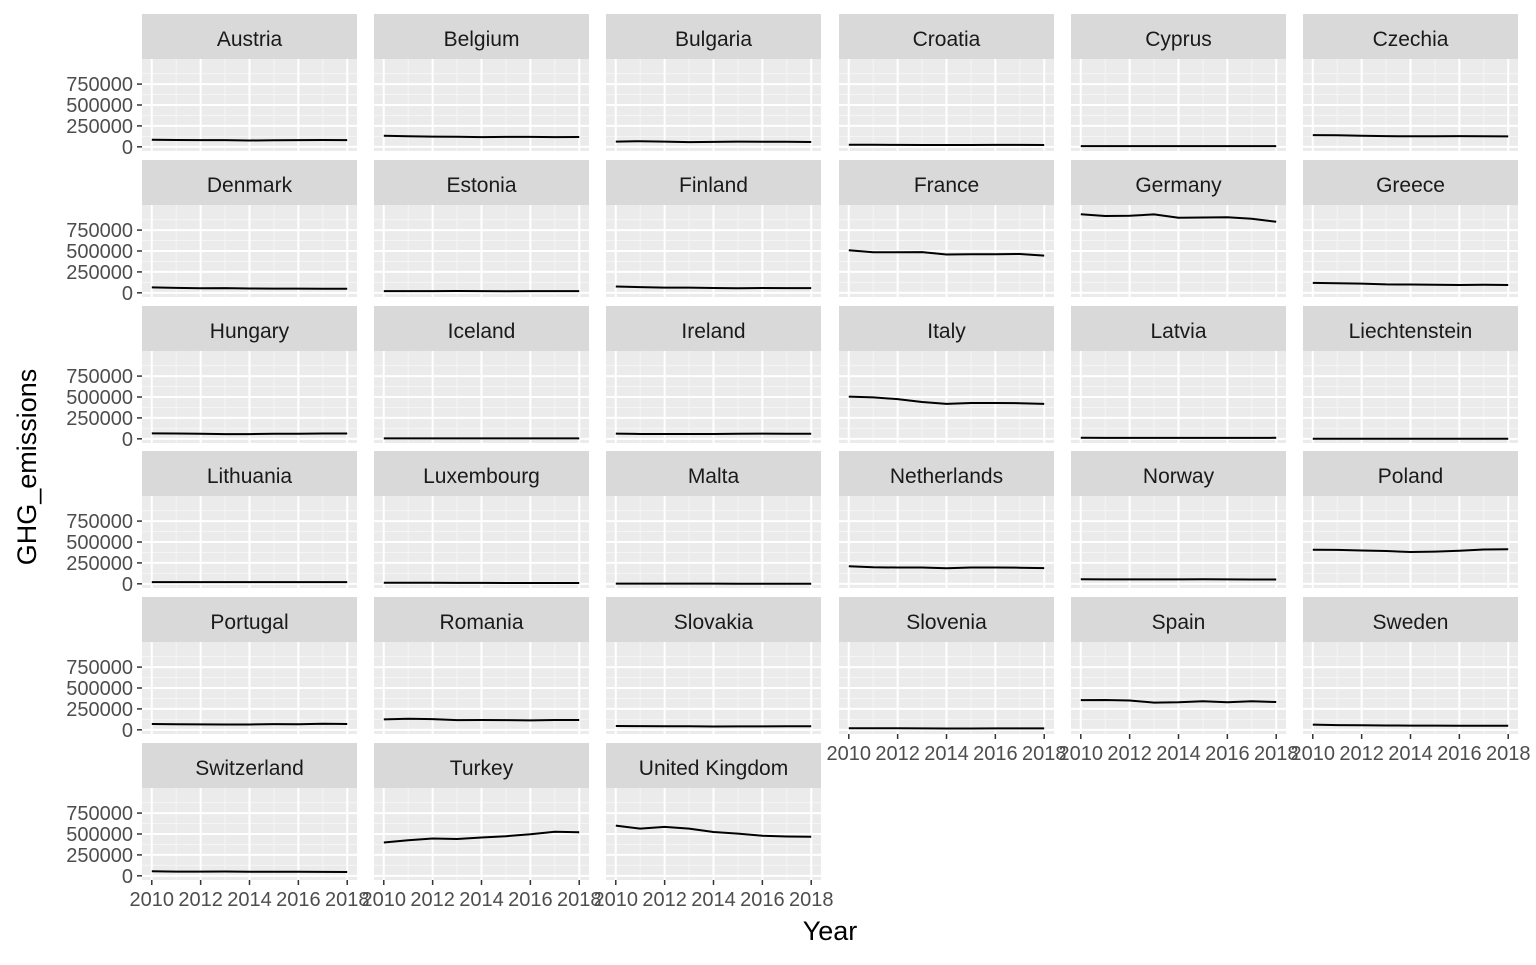 Image resolution: width=1536 pixels, height=965 pixels. What do you see at coordinates (713, 768) in the screenshot?
I see `facet-strip-label: United Kingdom` at bounding box center [713, 768].